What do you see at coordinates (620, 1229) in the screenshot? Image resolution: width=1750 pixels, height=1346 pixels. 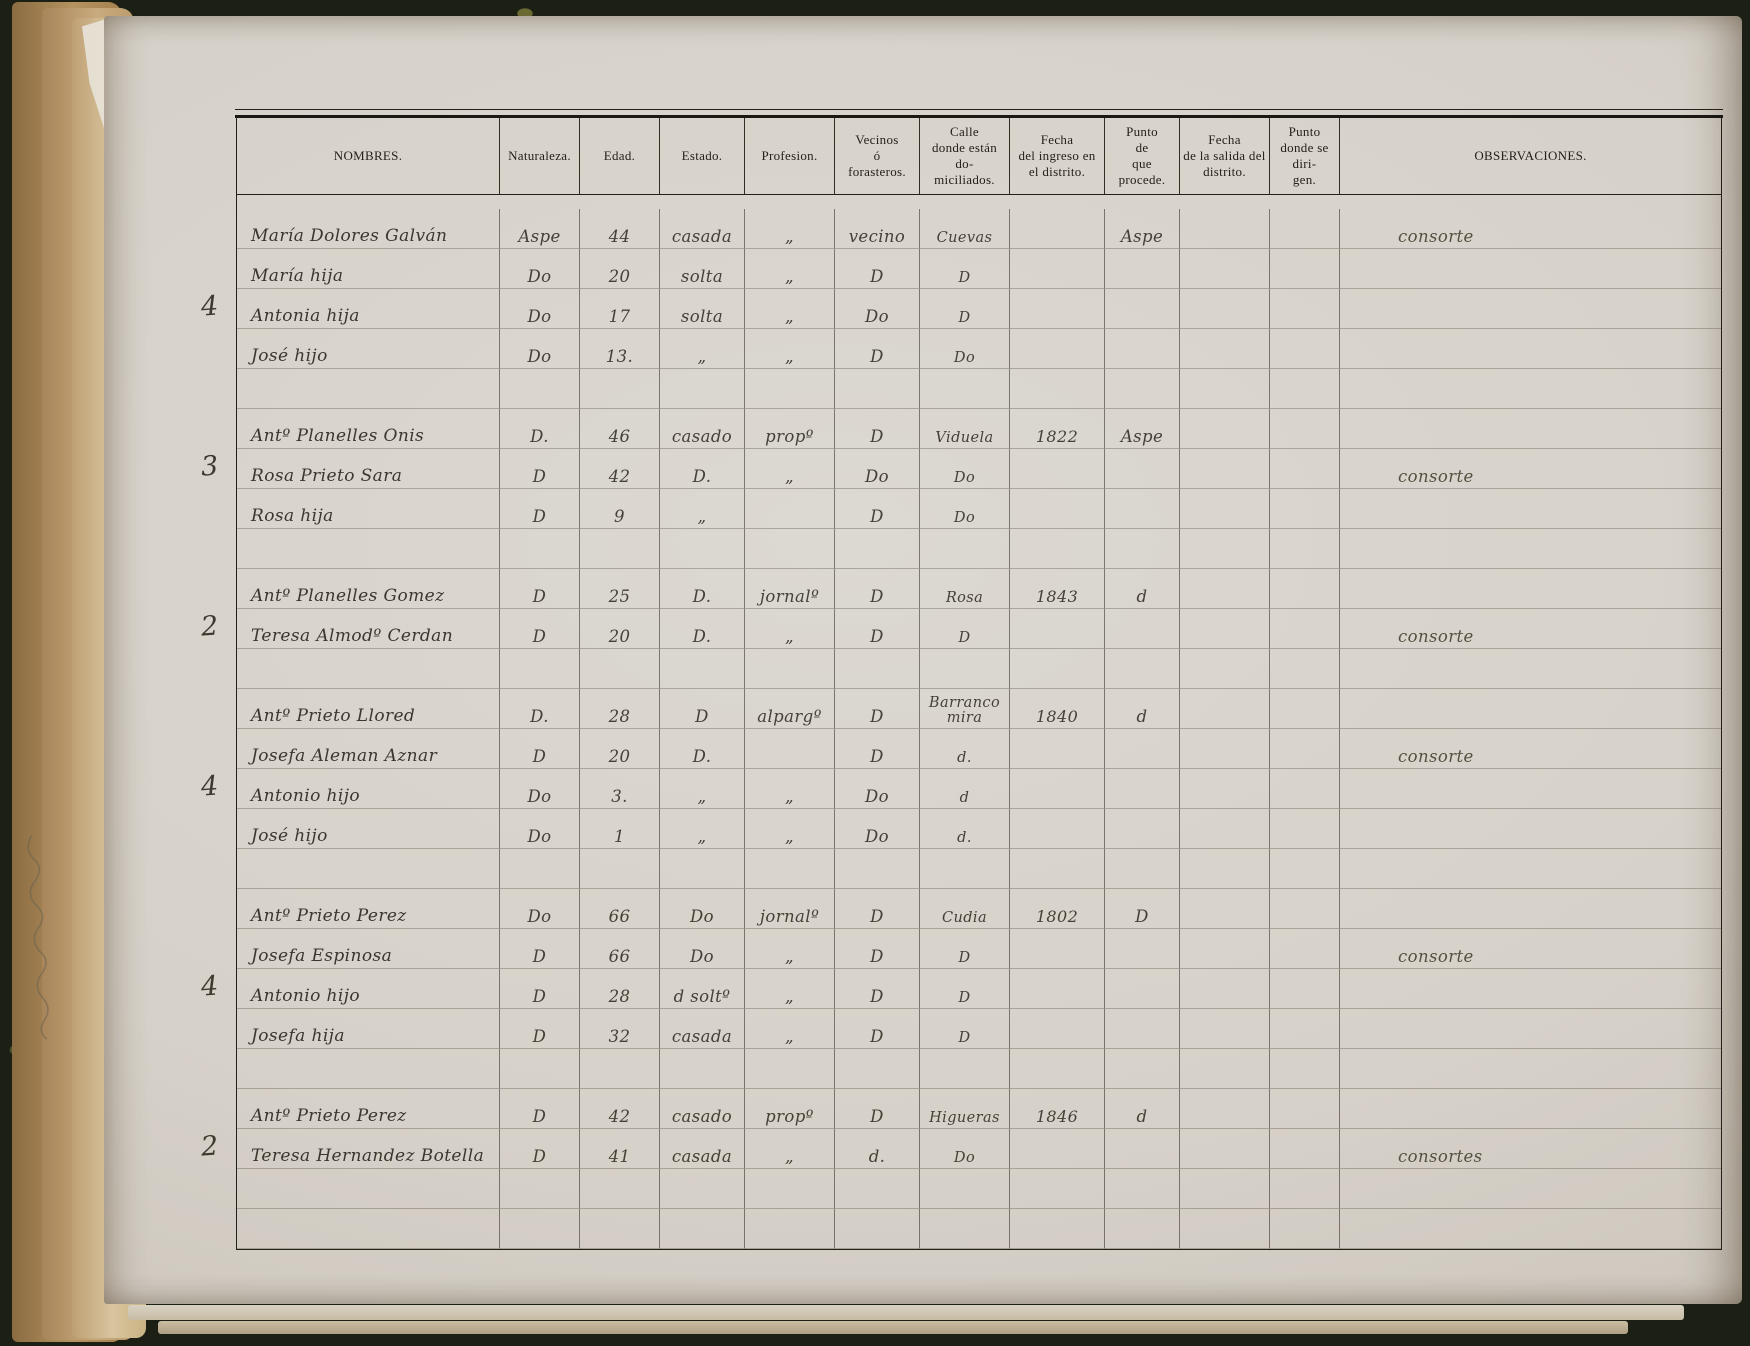 I see `row-cell-edad` at bounding box center [620, 1229].